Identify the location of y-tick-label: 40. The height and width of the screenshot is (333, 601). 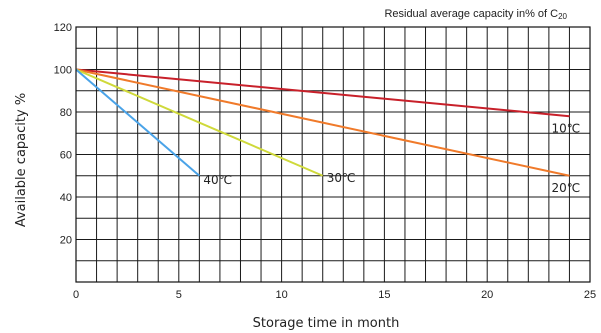
(66, 198).